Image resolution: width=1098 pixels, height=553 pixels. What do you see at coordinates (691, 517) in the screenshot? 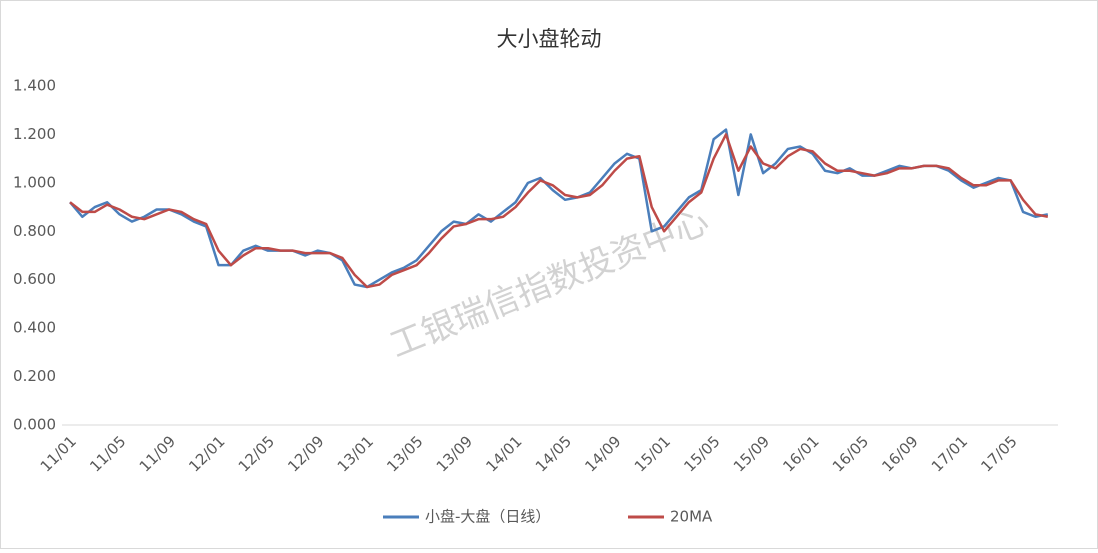
I see `legend-label: 20MA` at bounding box center [691, 517].